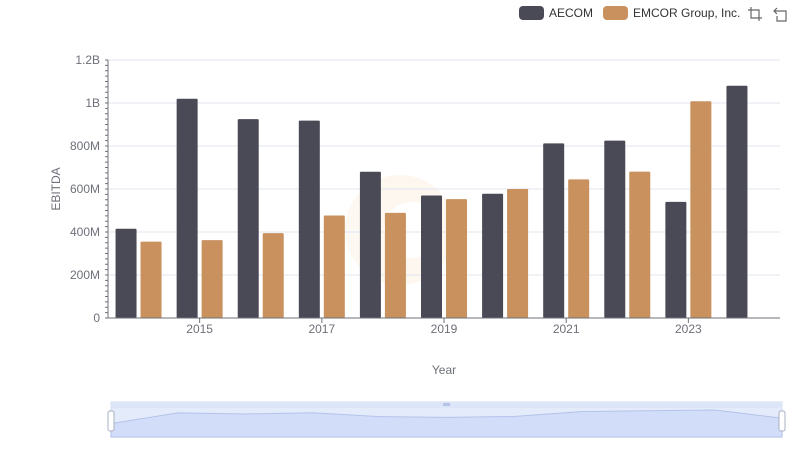 The height and width of the screenshot is (461, 800). Describe the element at coordinates (566, 329) in the screenshot. I see `x-tick-label: 2021` at that location.